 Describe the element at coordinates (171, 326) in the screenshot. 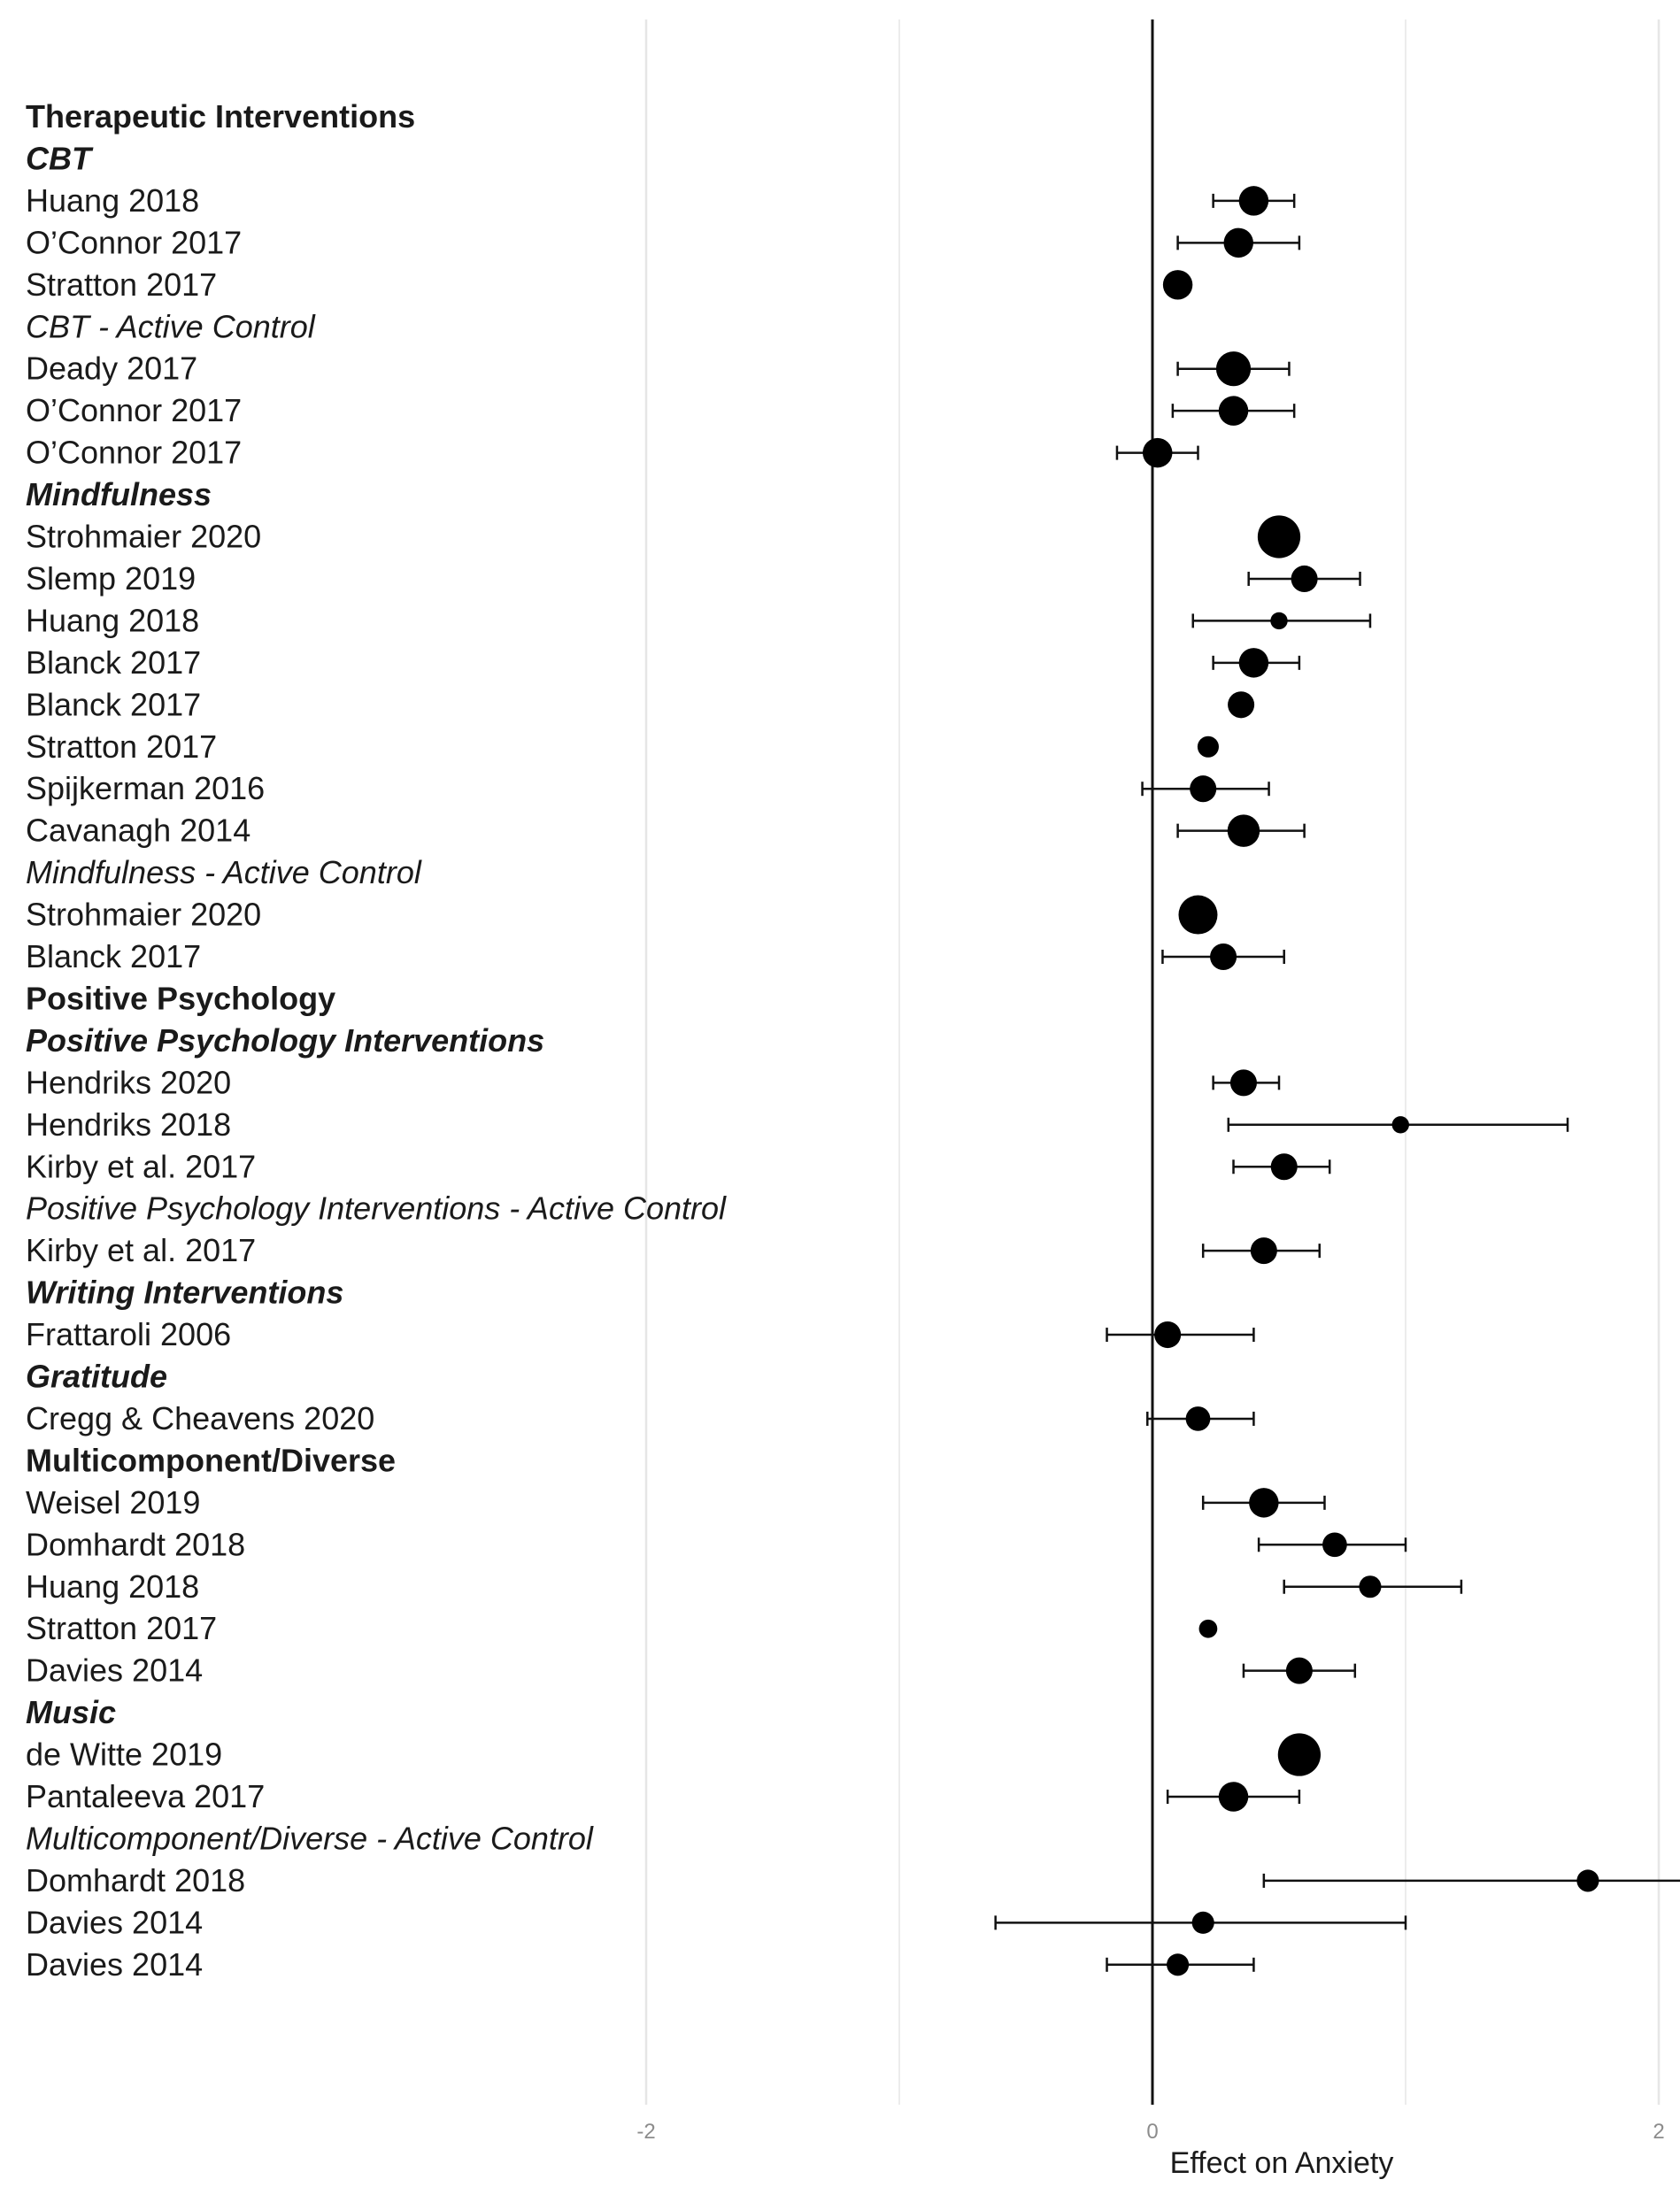

I see `group-label: CBT - Active Control` at that location.